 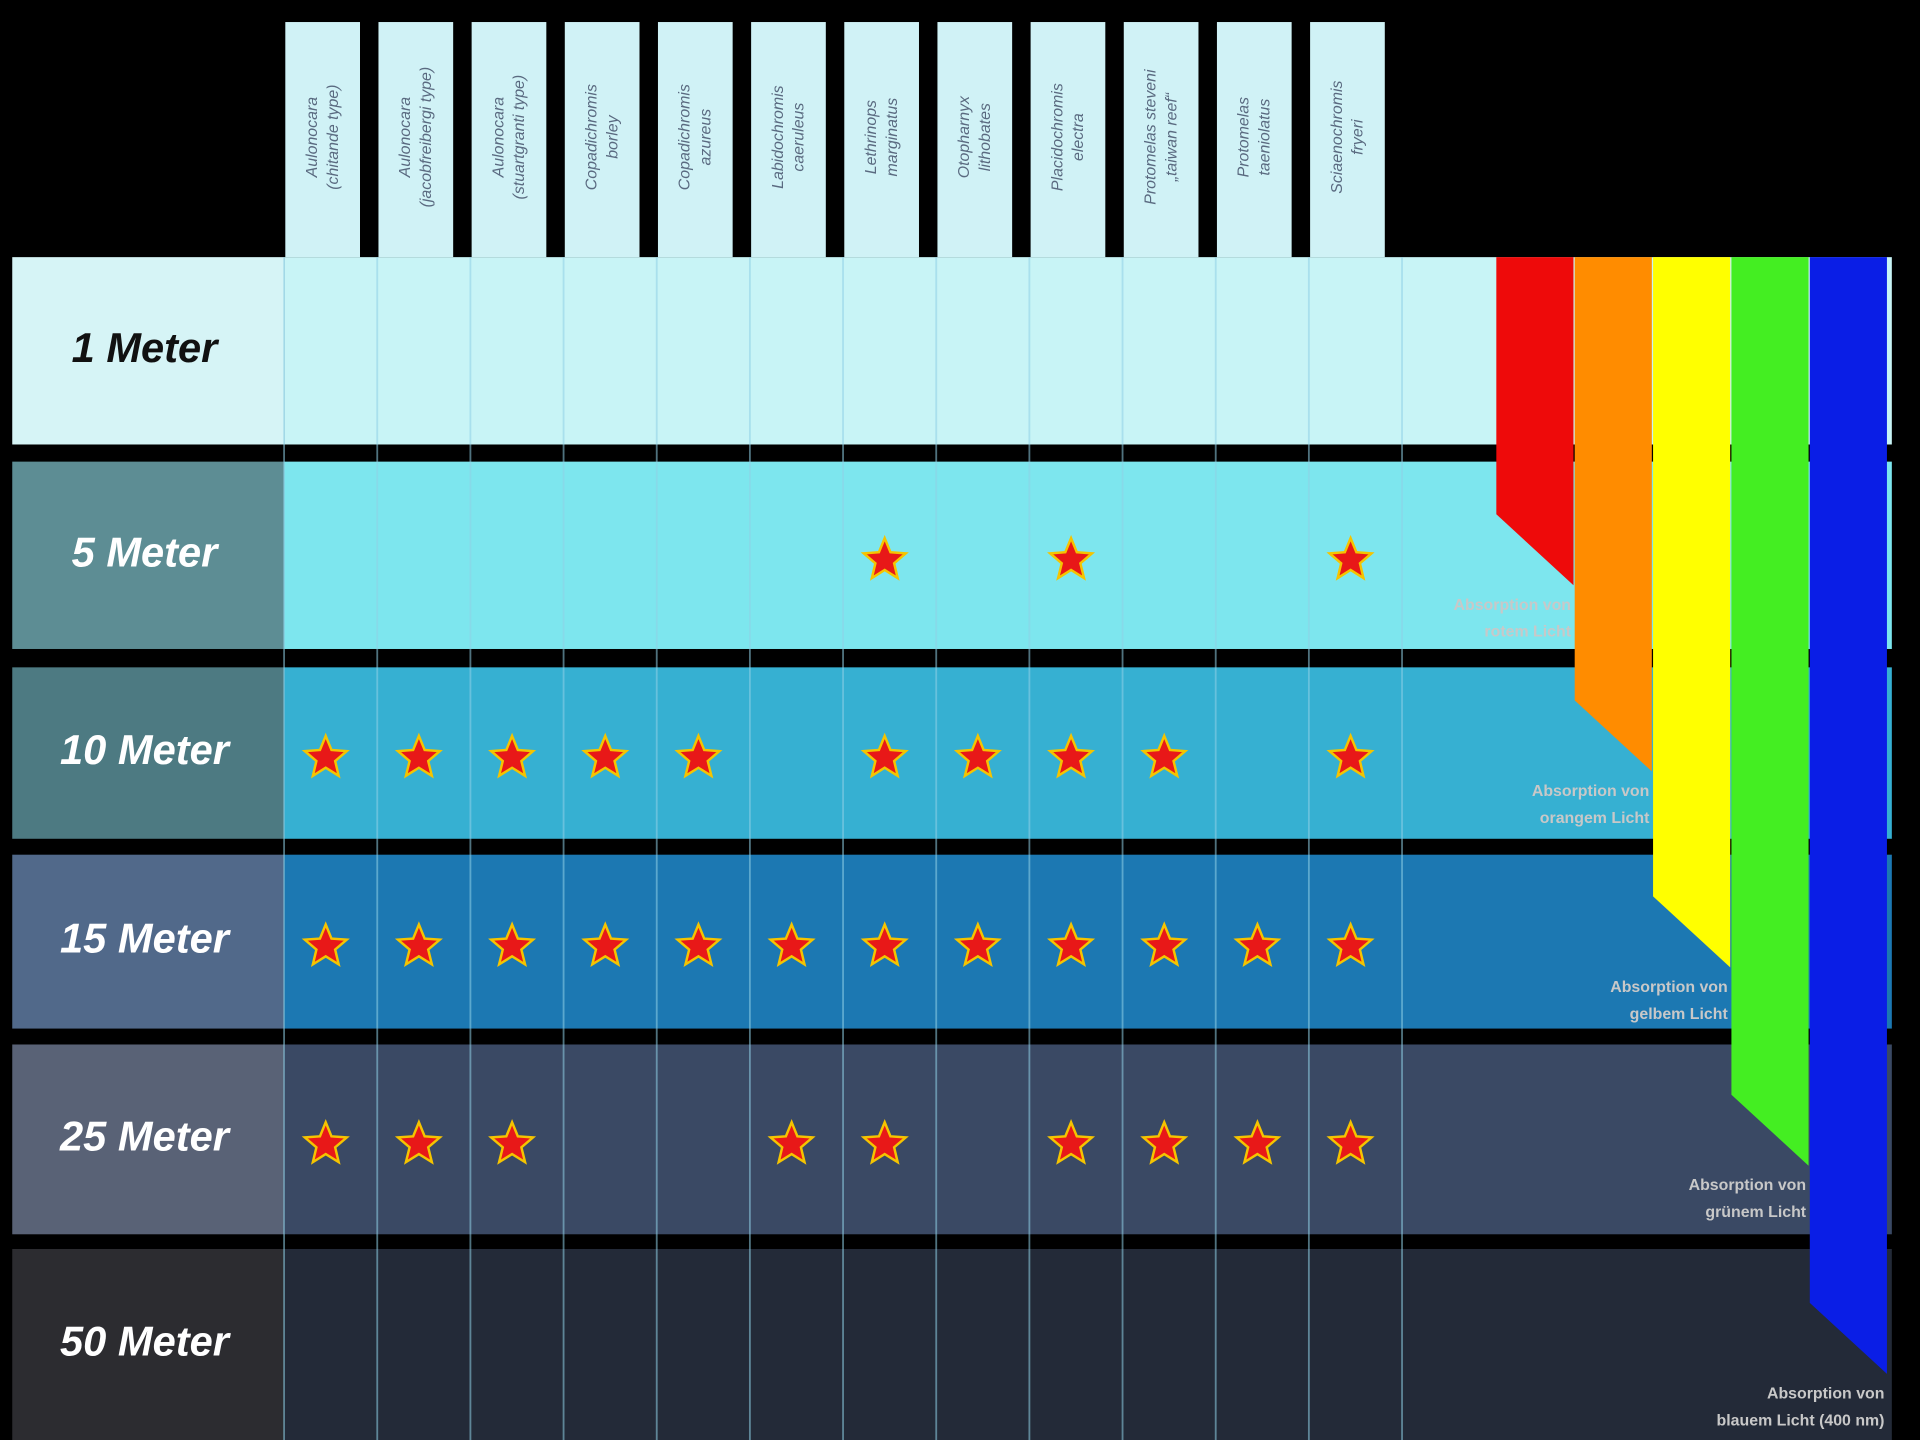 What do you see at coordinates (892, 137) in the screenshot?
I see `species-name: marginatus` at bounding box center [892, 137].